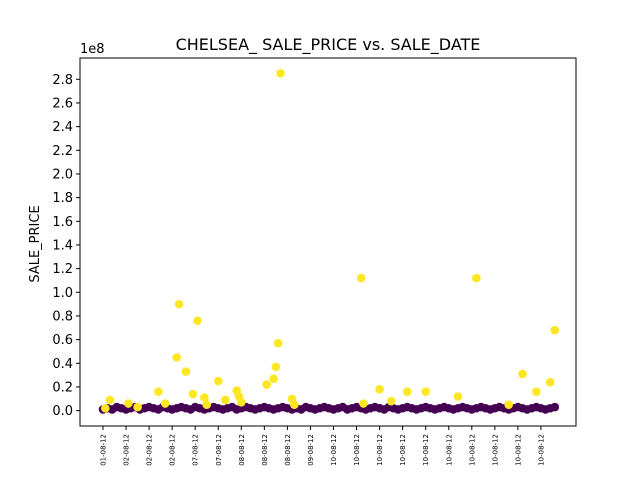 This screenshot has height=480, width=640. What do you see at coordinates (62, 316) in the screenshot?
I see `y-tick-label: 0.8` at bounding box center [62, 316].